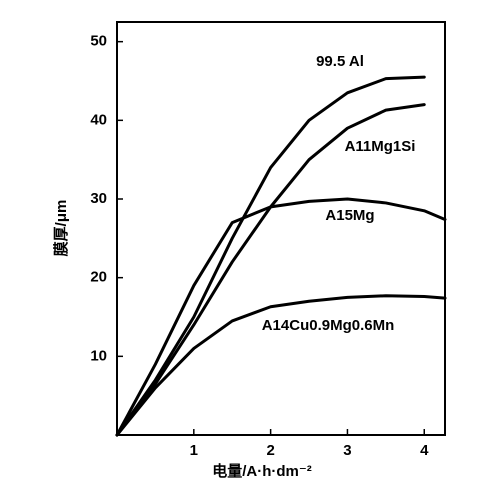 The height and width of the screenshot is (500, 502). I want to click on y-tick-label: 20, so click(98, 277).